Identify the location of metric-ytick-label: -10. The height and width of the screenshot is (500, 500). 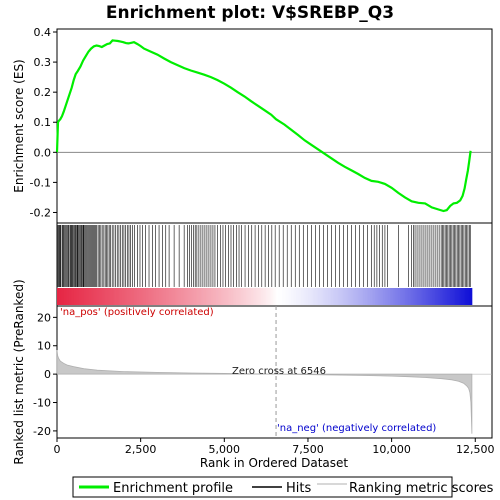
(42, 403).